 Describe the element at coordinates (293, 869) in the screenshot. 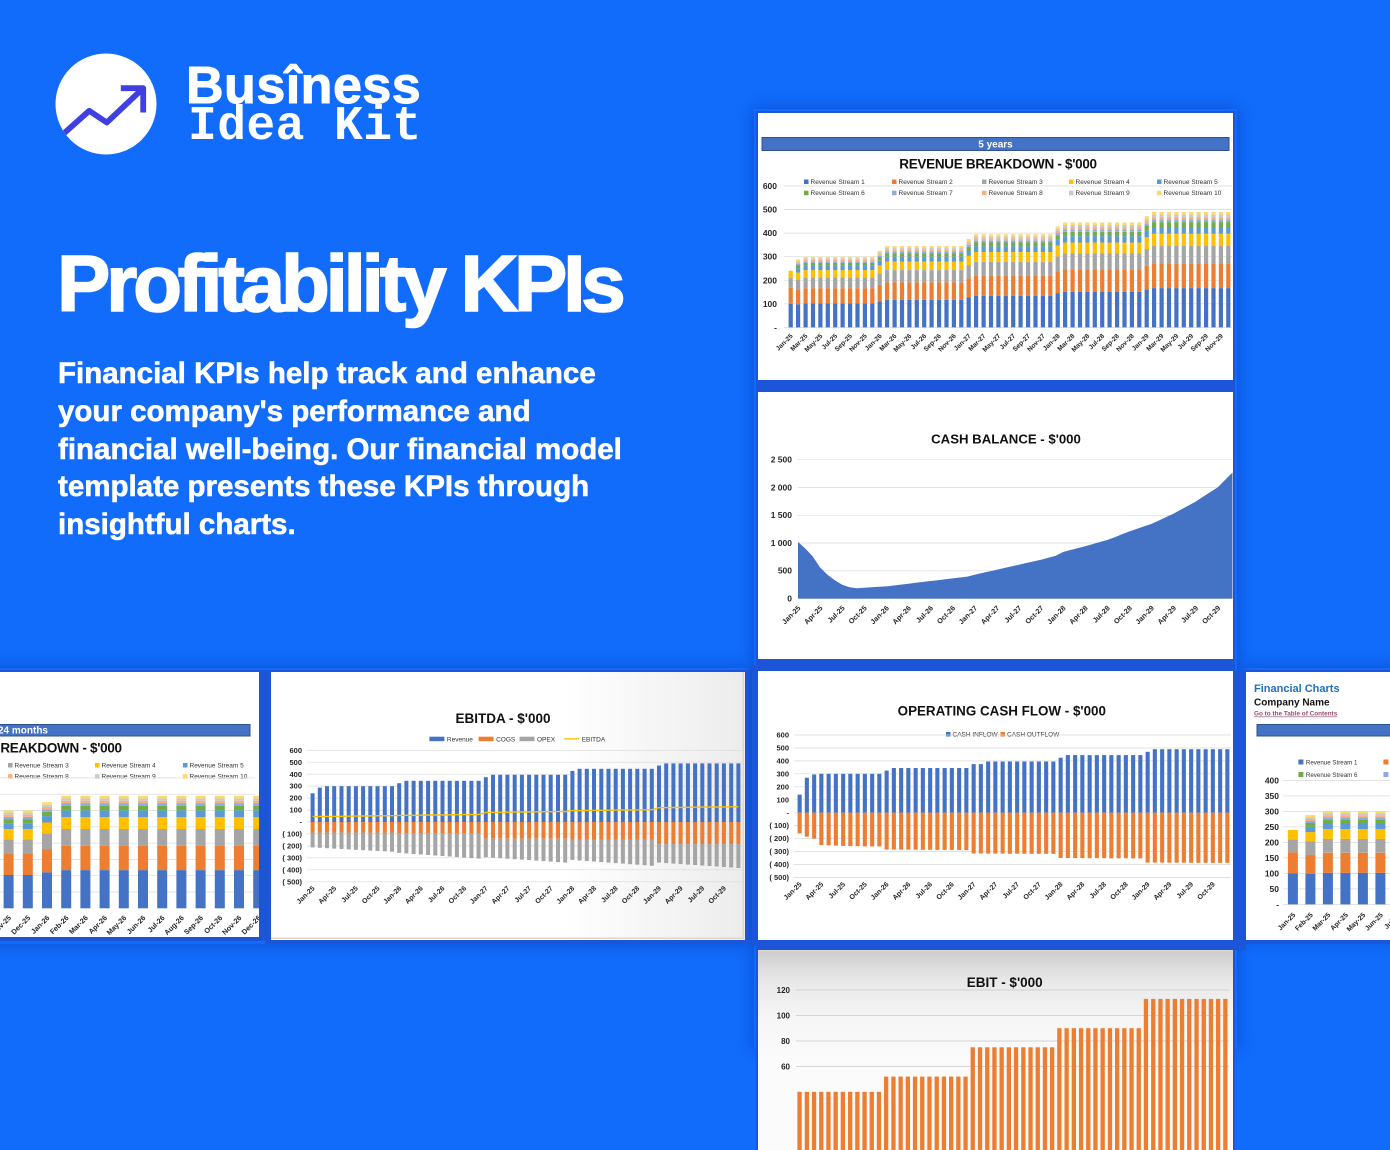

I see `svg-text: ( 400)` at that location.